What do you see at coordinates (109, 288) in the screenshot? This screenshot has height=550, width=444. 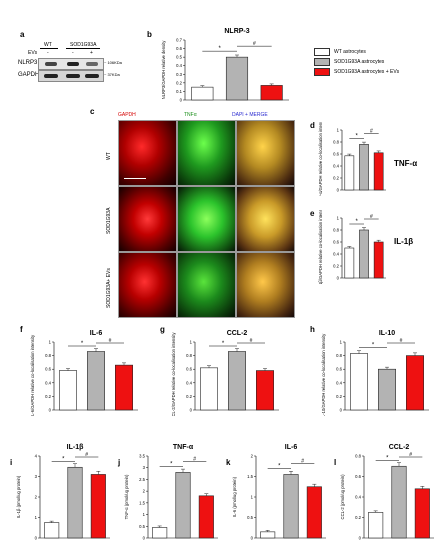 I see `micro-row-ev: SOD1G93A+ EVs` at bounding box center [109, 288].